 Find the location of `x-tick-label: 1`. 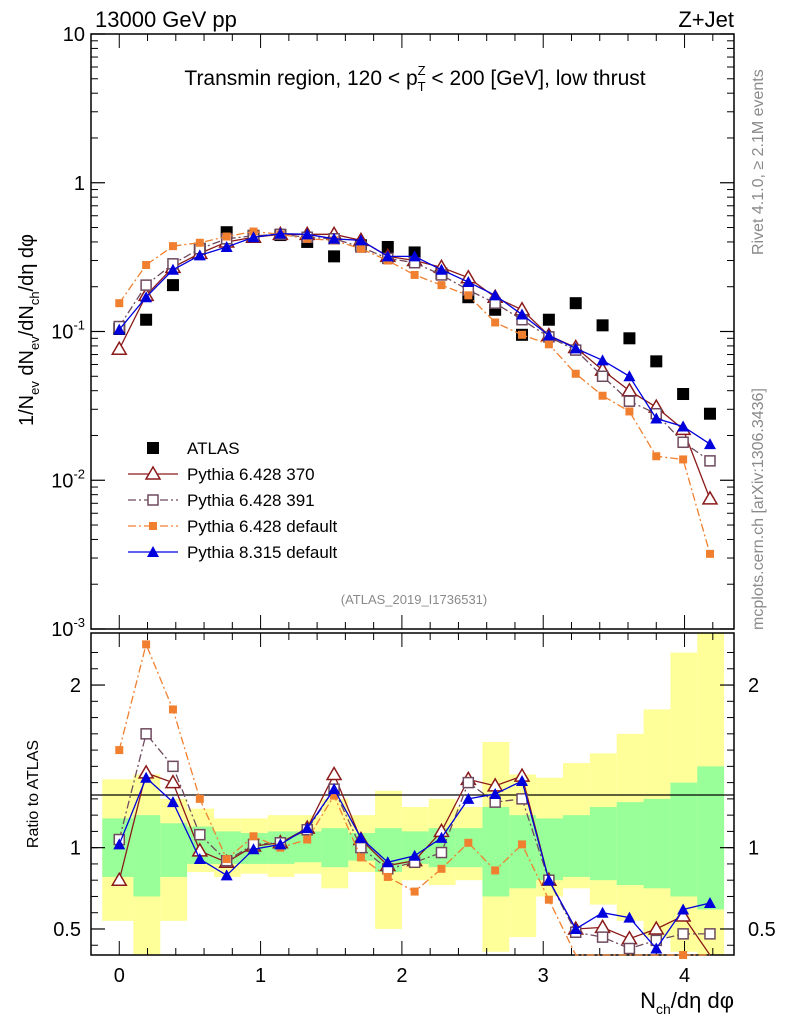

x-tick-label: 1 is located at coordinates (260, 976).